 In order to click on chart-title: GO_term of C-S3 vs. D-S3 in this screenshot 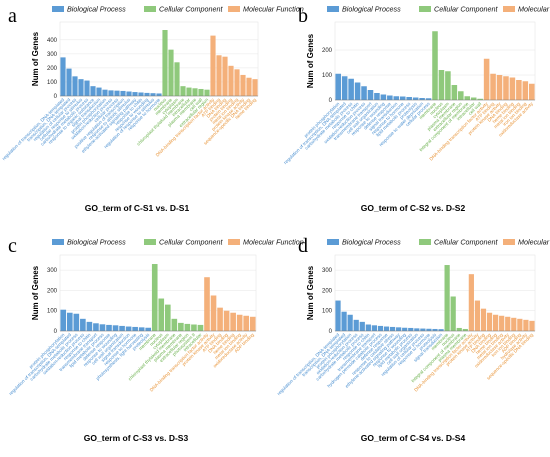, I will do `click(136, 438)`.